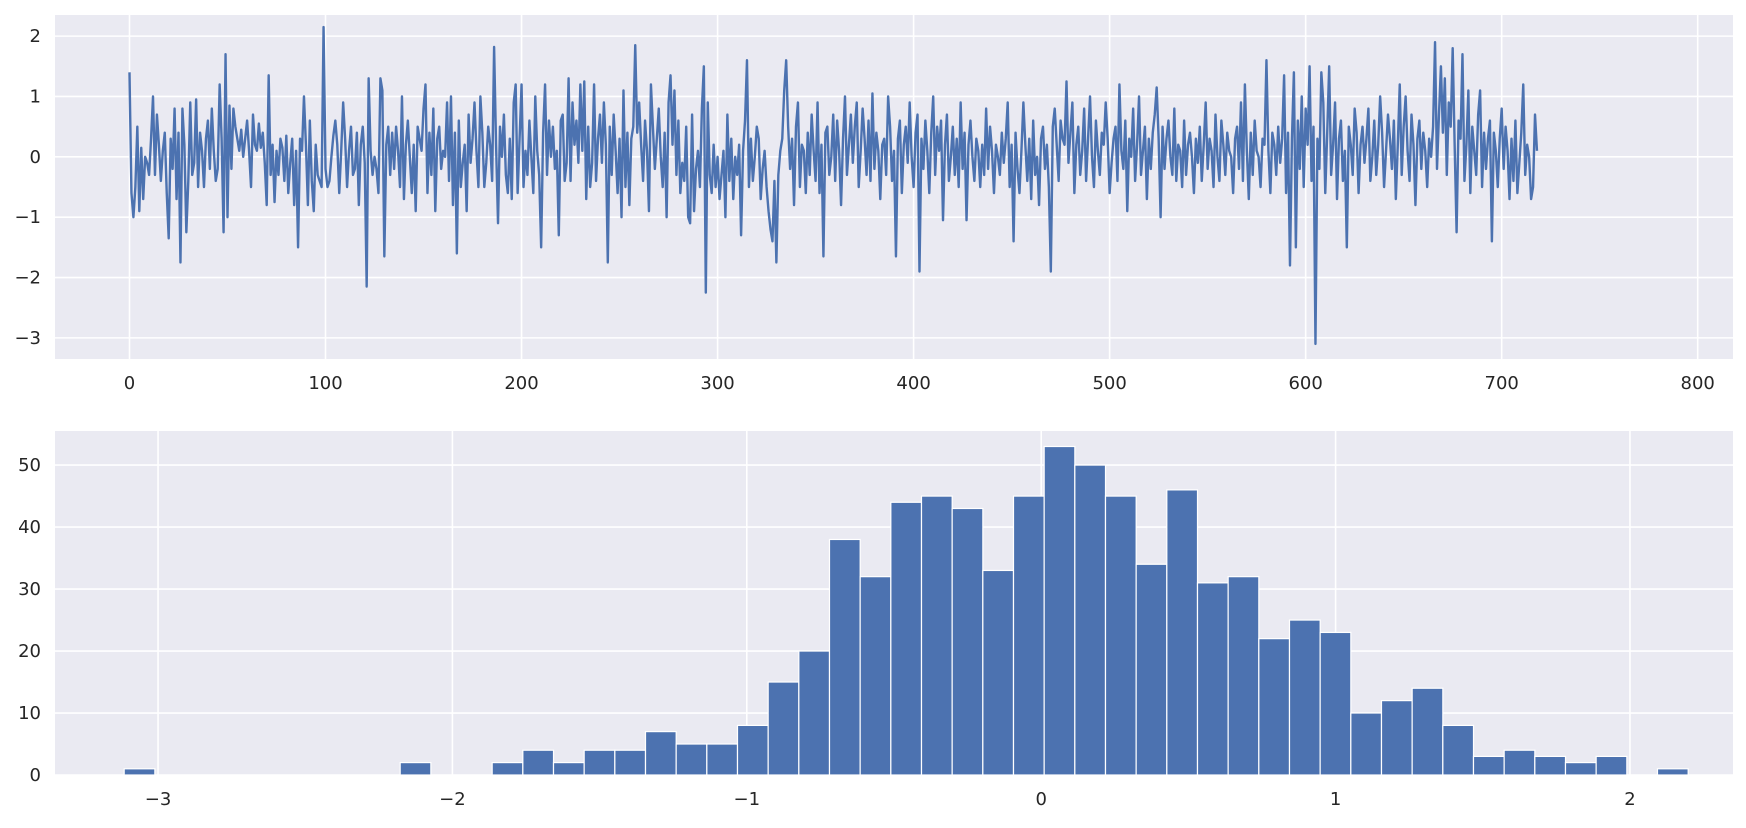 The image size is (1746, 828). I want to click on line-chart-x-tick-label: 500, so click(1109, 383).